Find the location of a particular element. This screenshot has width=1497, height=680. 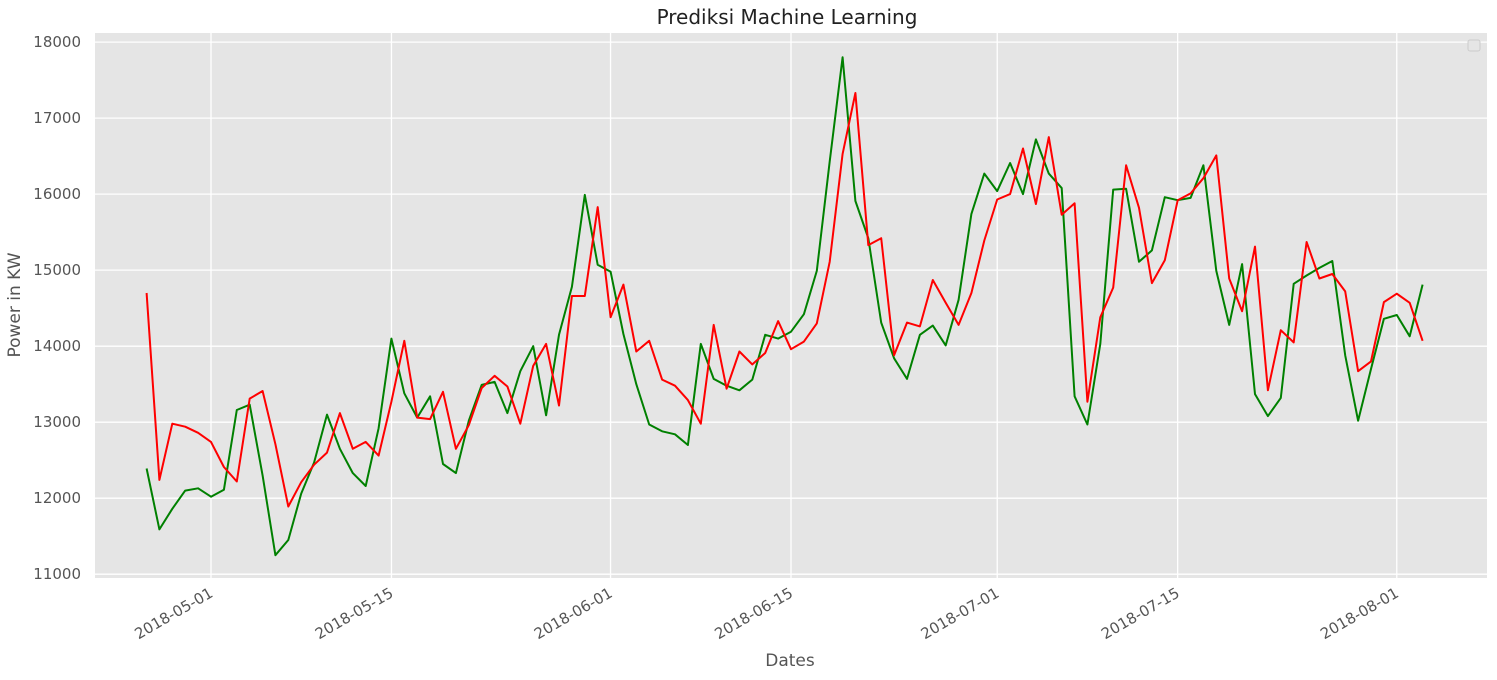

legend-box is located at coordinates (1474, 45).